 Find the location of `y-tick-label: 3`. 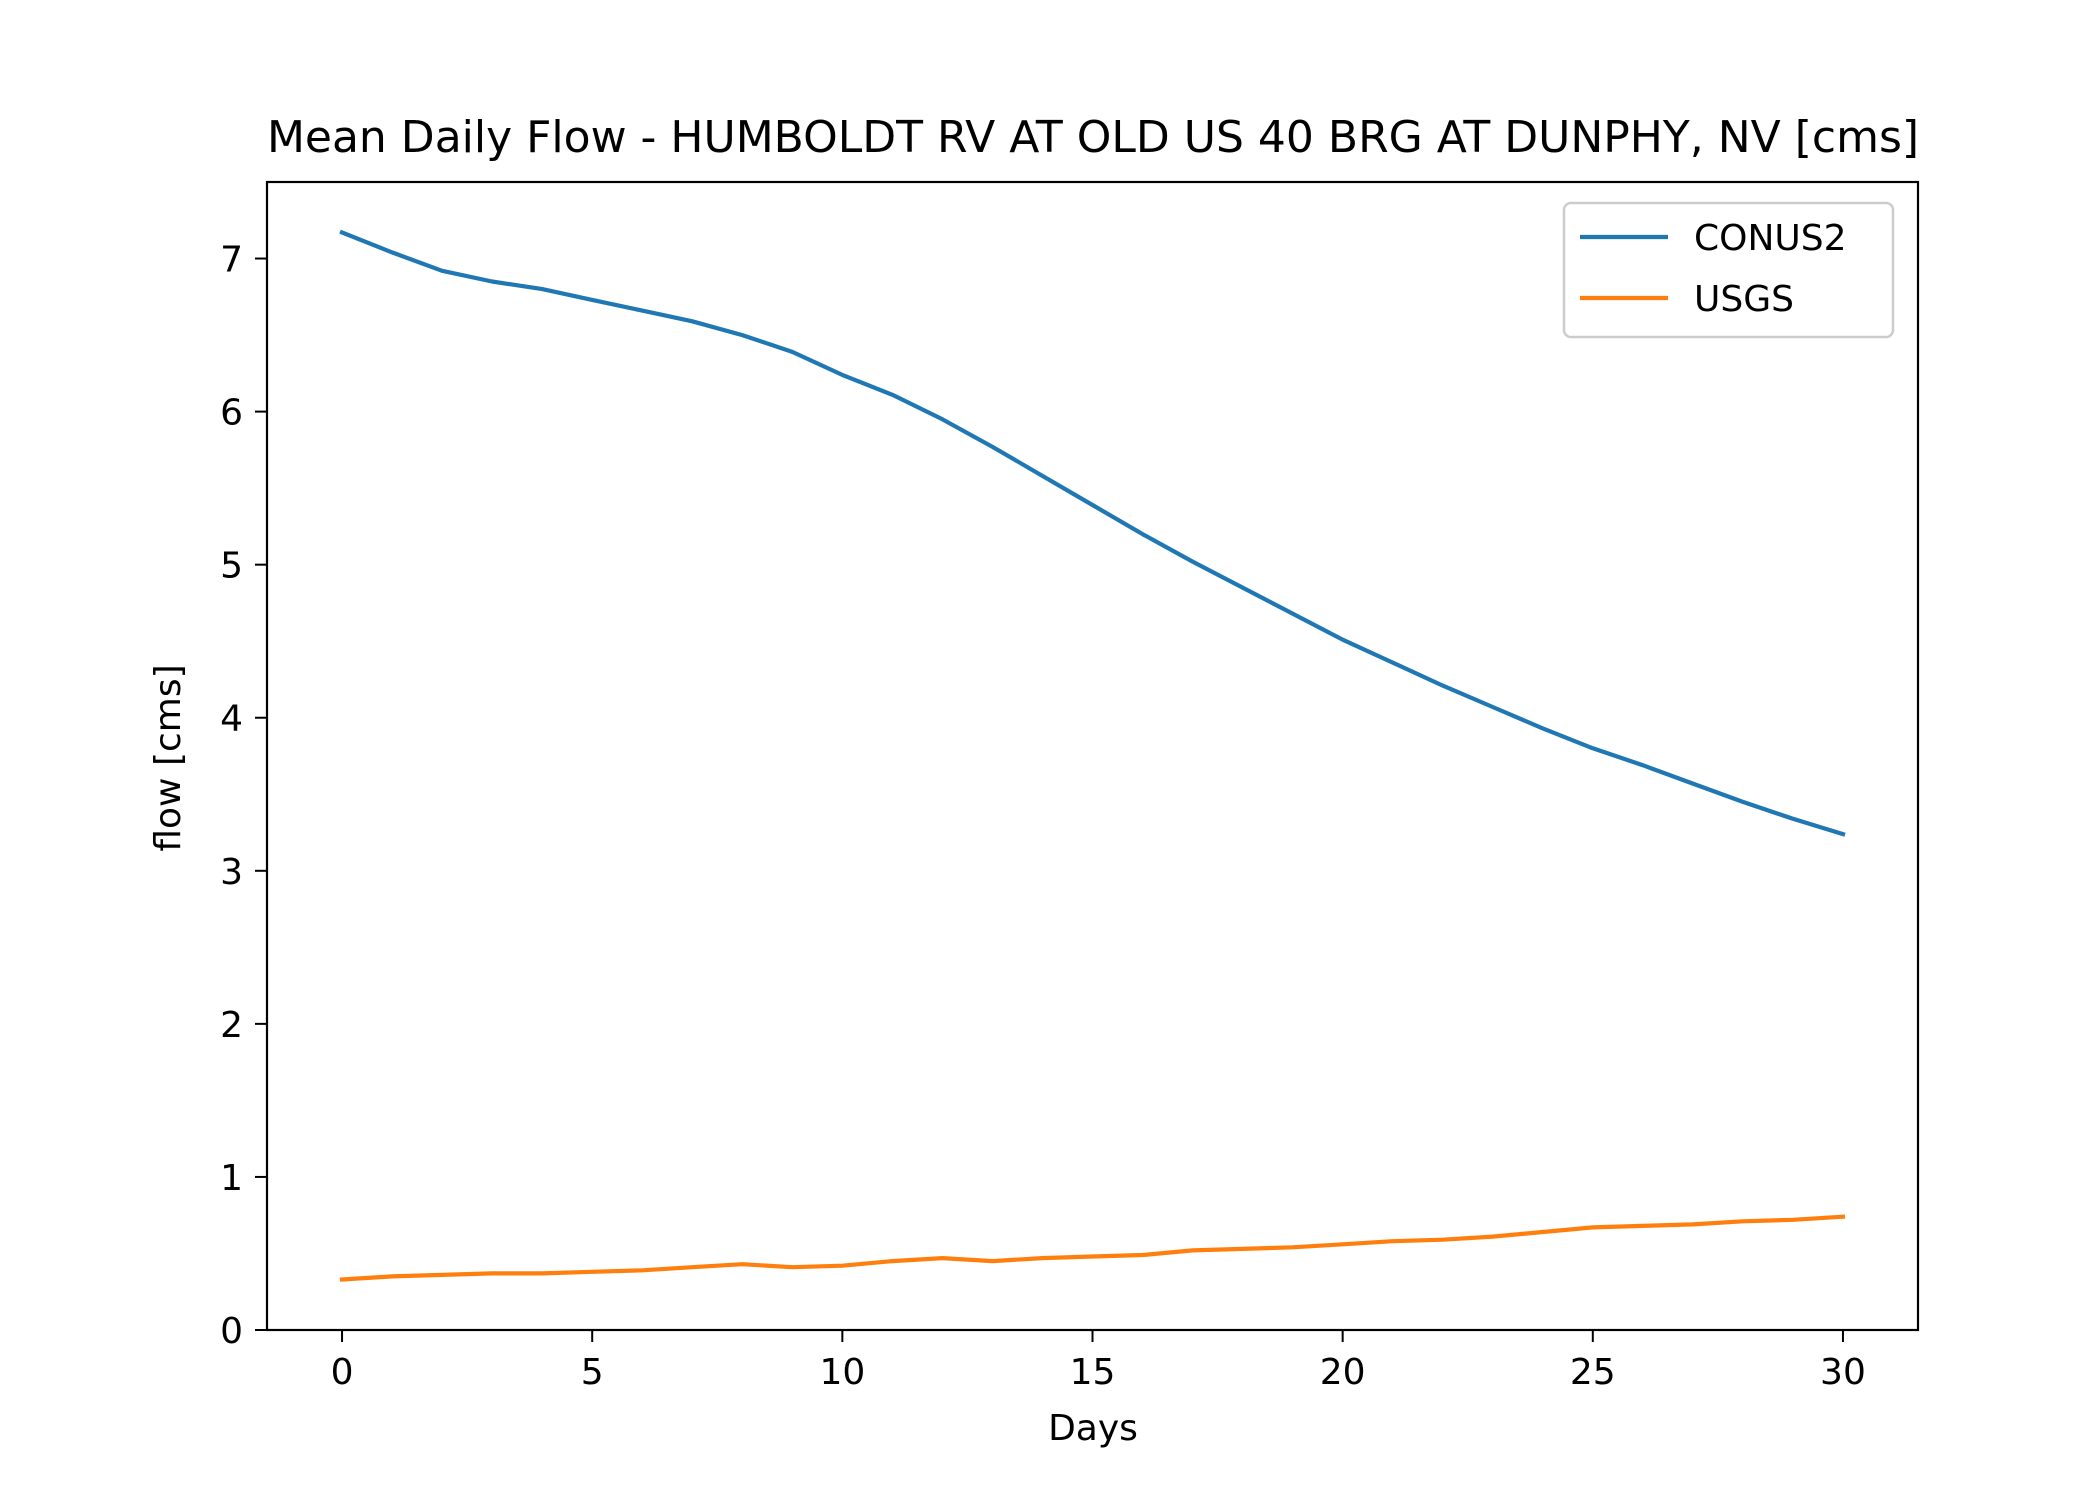

y-tick-label: 3 is located at coordinates (231, 872).